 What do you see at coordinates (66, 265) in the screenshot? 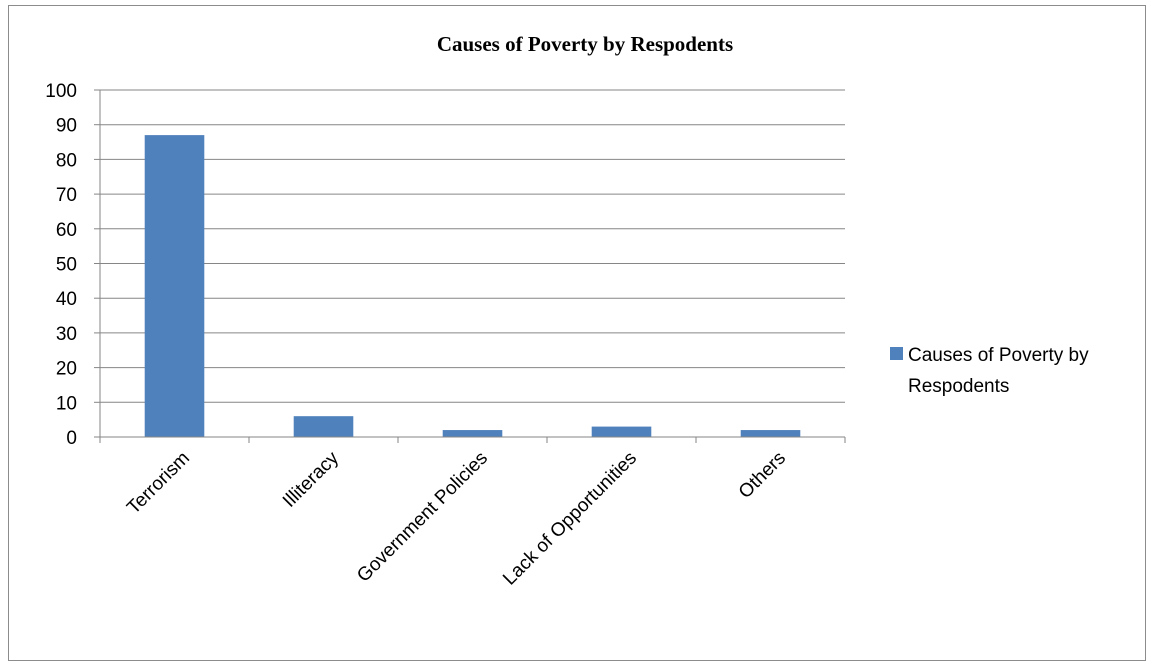
I see `y-tick-label: 50` at bounding box center [66, 265].